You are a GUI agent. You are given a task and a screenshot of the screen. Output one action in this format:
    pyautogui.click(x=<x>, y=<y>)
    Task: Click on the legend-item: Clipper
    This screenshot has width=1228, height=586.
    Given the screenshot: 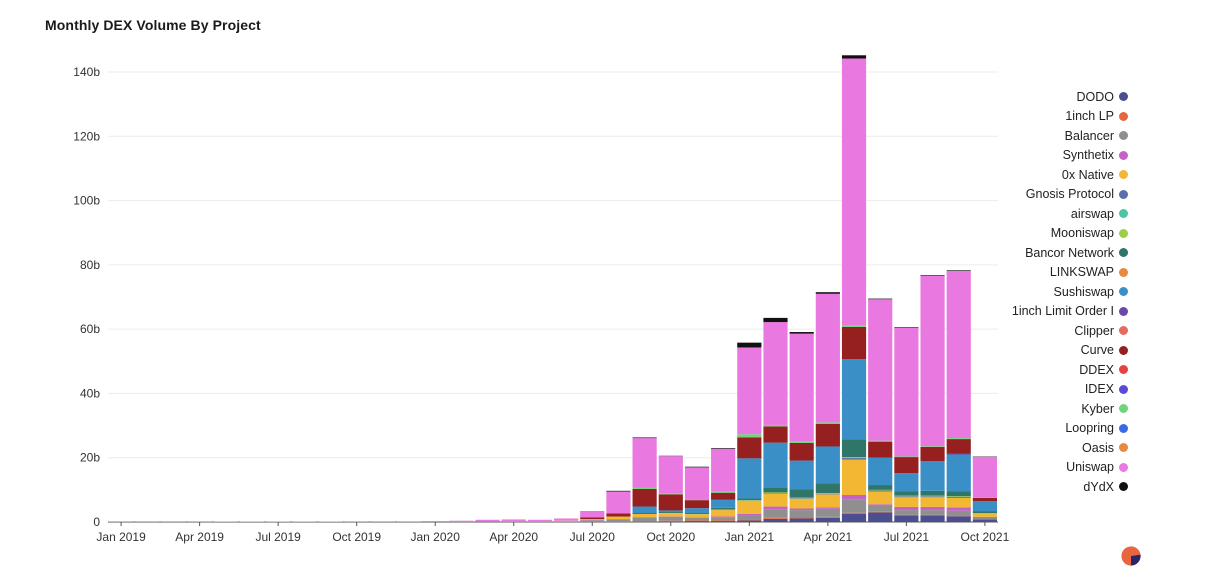 What is the action you would take?
    pyautogui.click(x=1038, y=331)
    